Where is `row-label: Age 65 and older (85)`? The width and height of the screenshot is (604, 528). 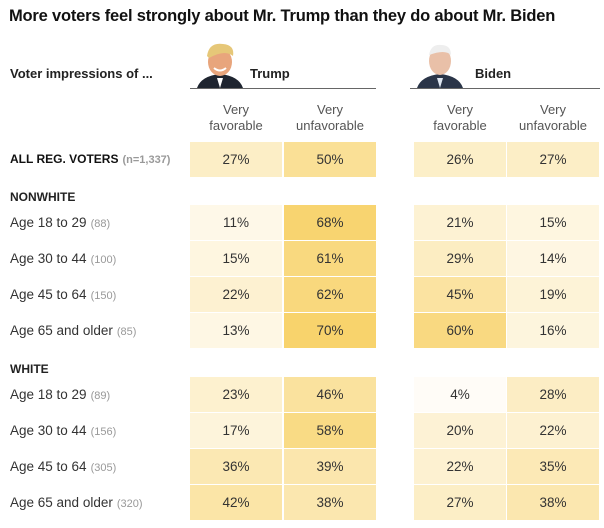 row-label: Age 65 and older (85) is located at coordinates (73, 330).